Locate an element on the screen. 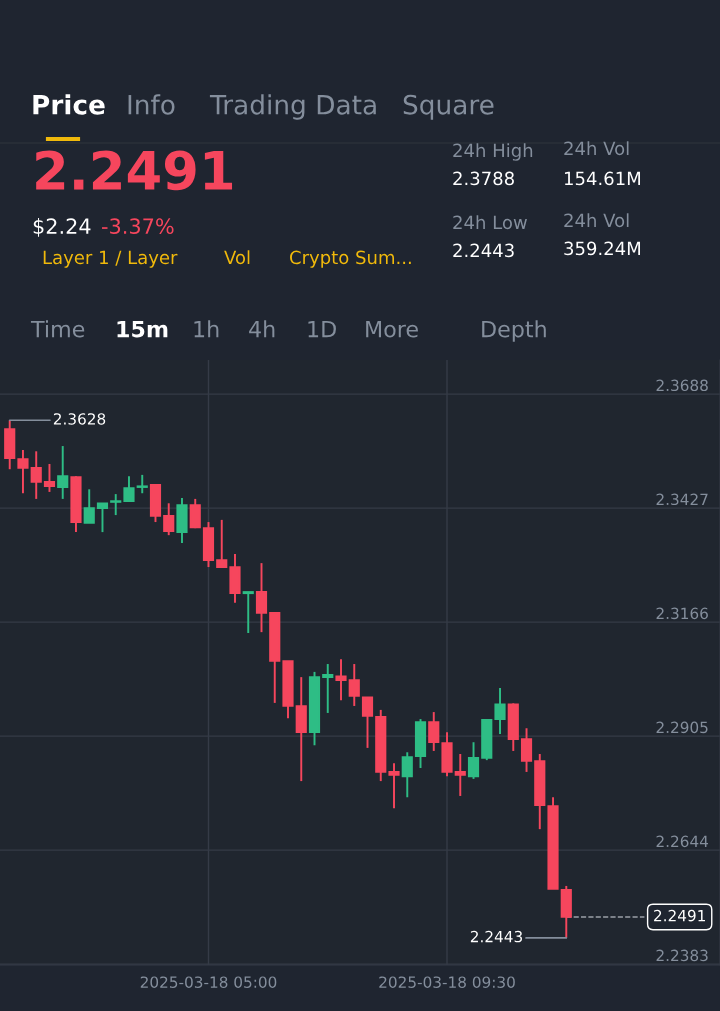 This screenshot has height=1011, width=720. text: 15m is located at coordinates (142, 329).